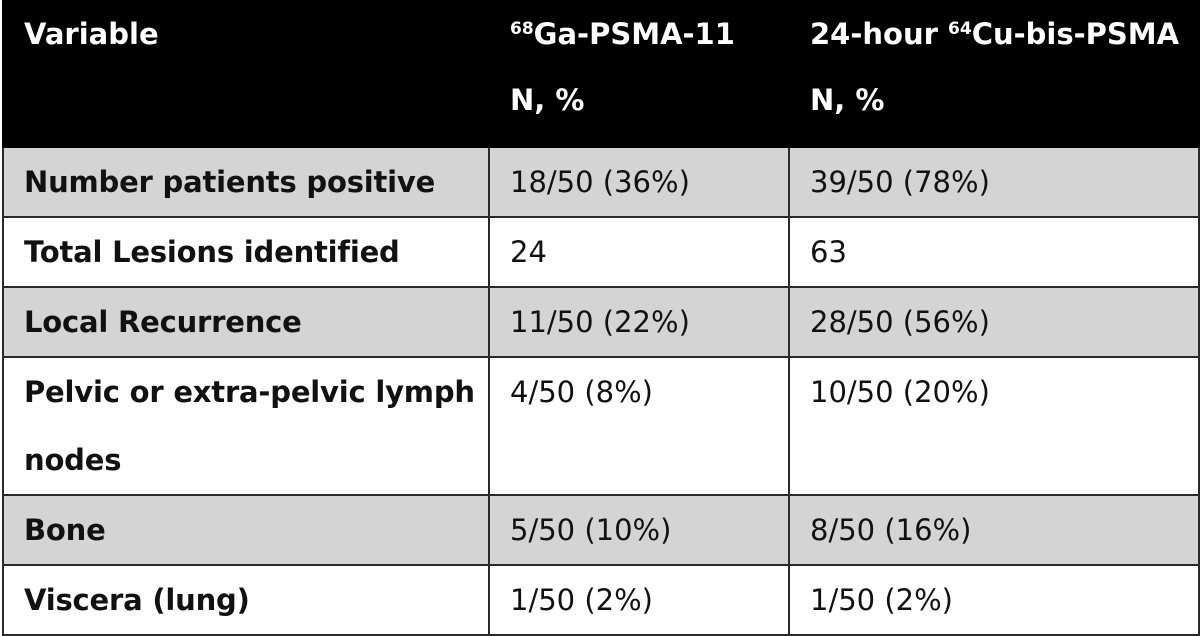 Image resolution: width=1200 pixels, height=636 pixels. Describe the element at coordinates (639, 252) in the screenshot. I see `row-ga-value: 24` at that location.